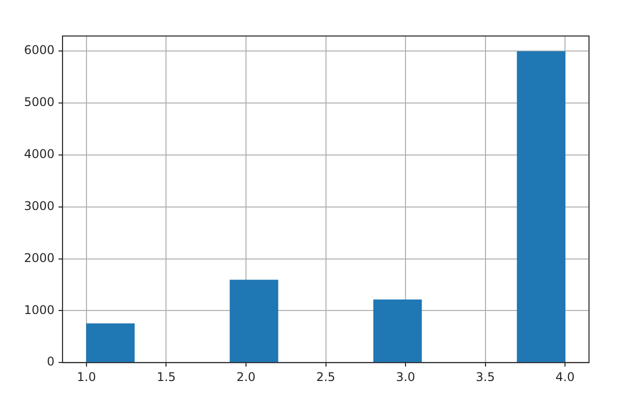 The height and width of the screenshot is (409, 633). I want to click on y-tick-label: 6000, so click(39, 50).